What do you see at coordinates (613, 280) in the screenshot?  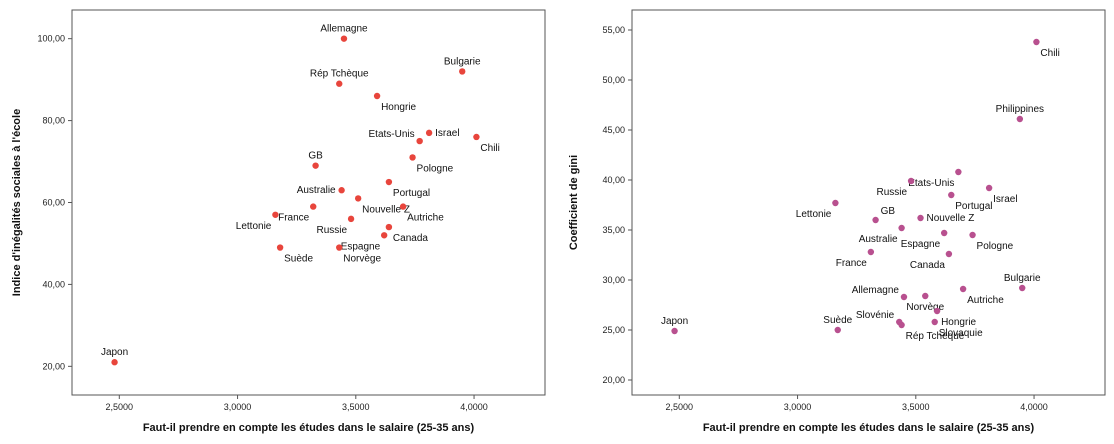 I see `y-tick-label: 30,00` at bounding box center [613, 280].